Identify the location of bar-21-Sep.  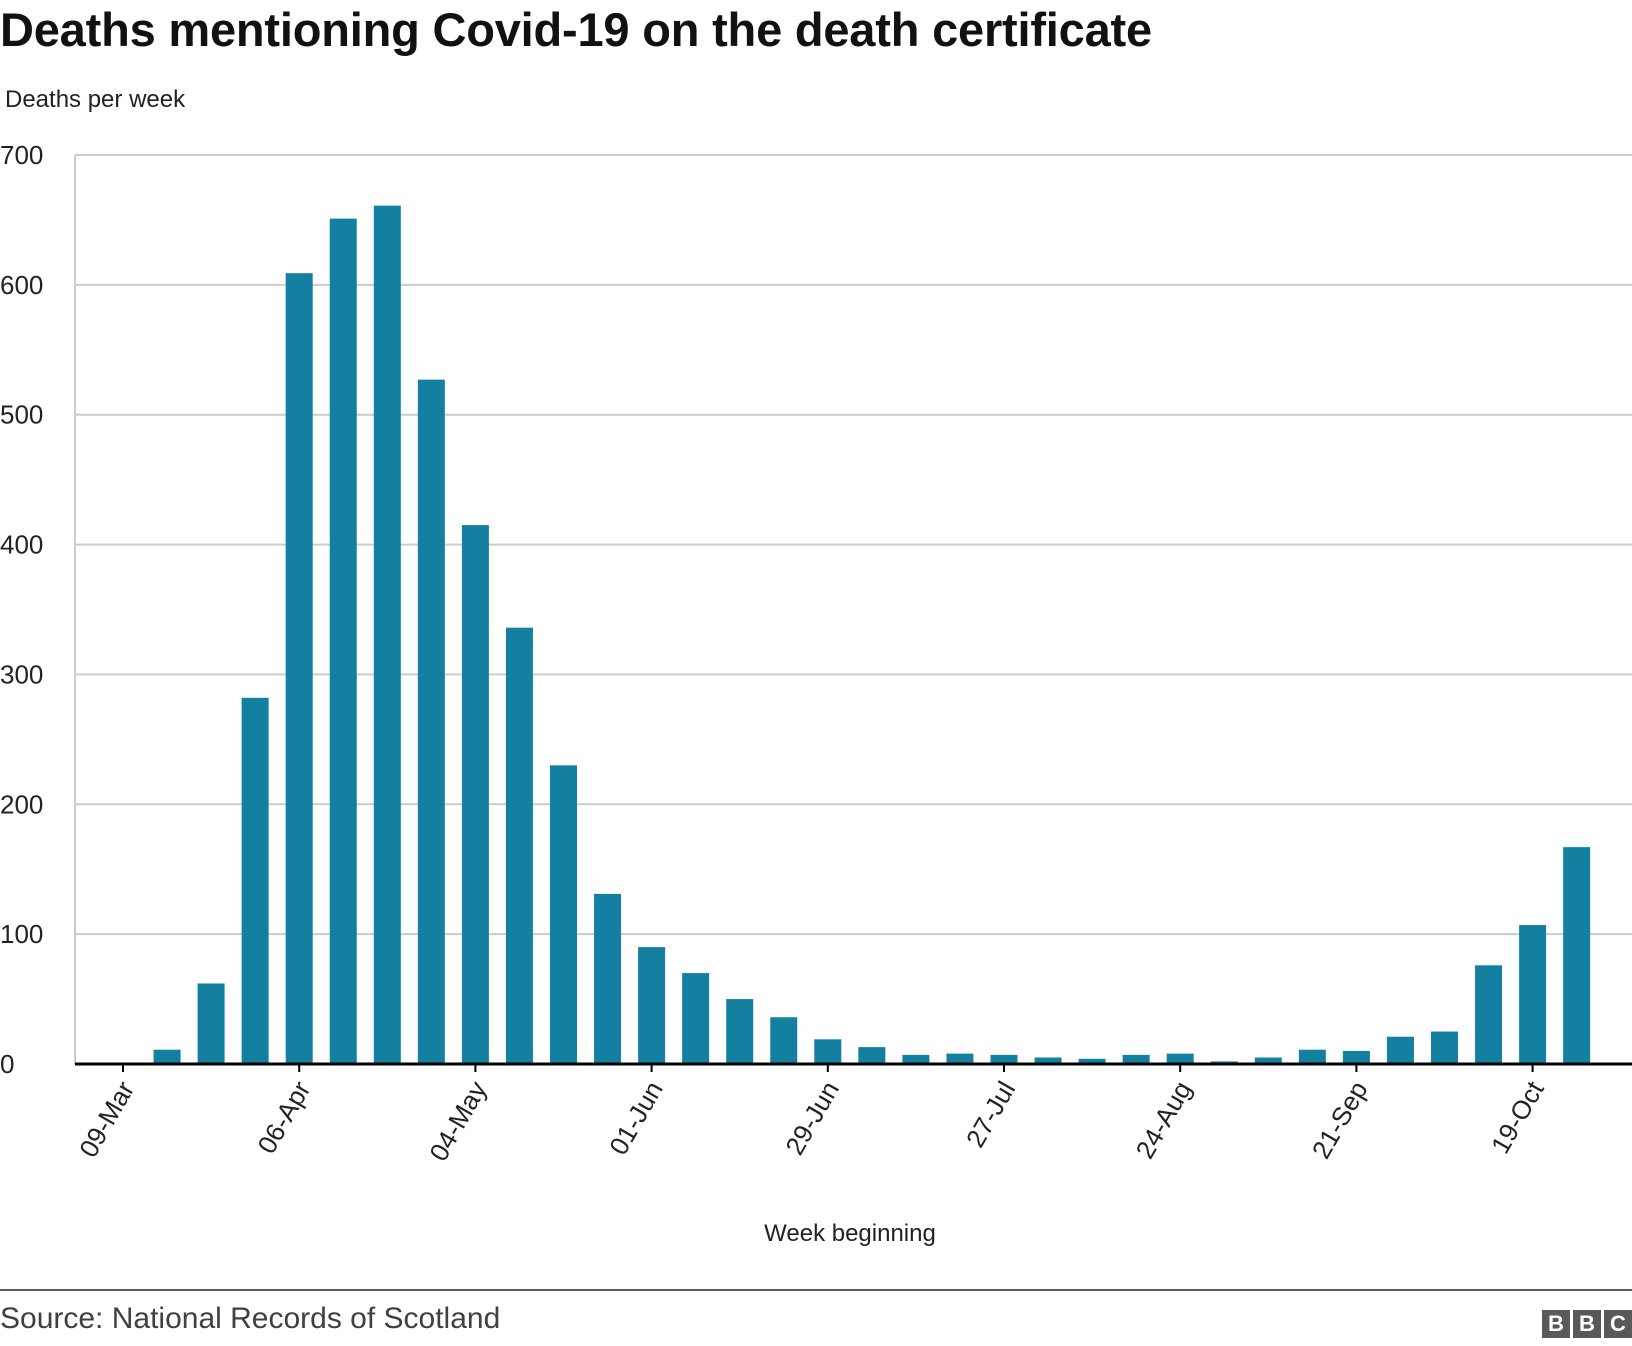
(1356, 1057).